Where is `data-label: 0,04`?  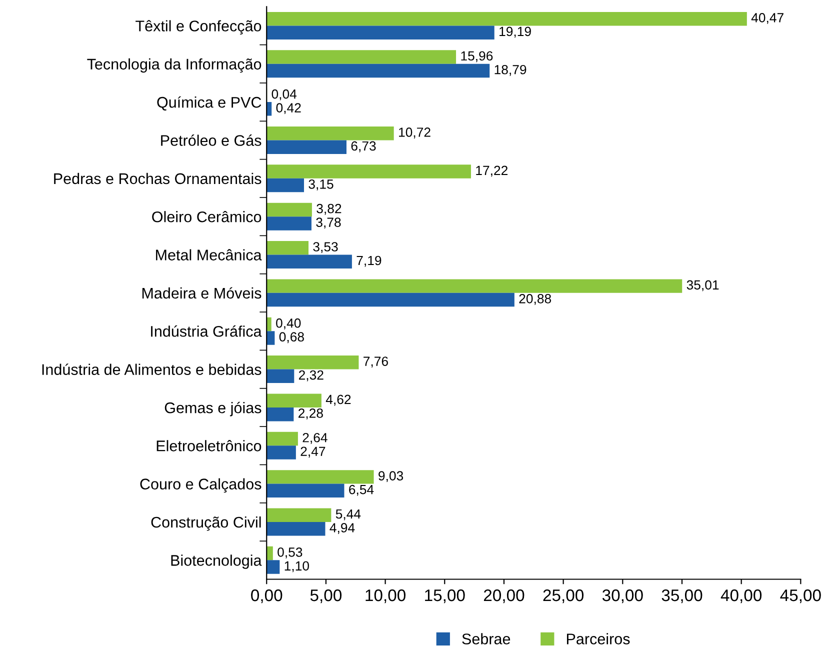 data-label: 0,04 is located at coordinates (284, 94).